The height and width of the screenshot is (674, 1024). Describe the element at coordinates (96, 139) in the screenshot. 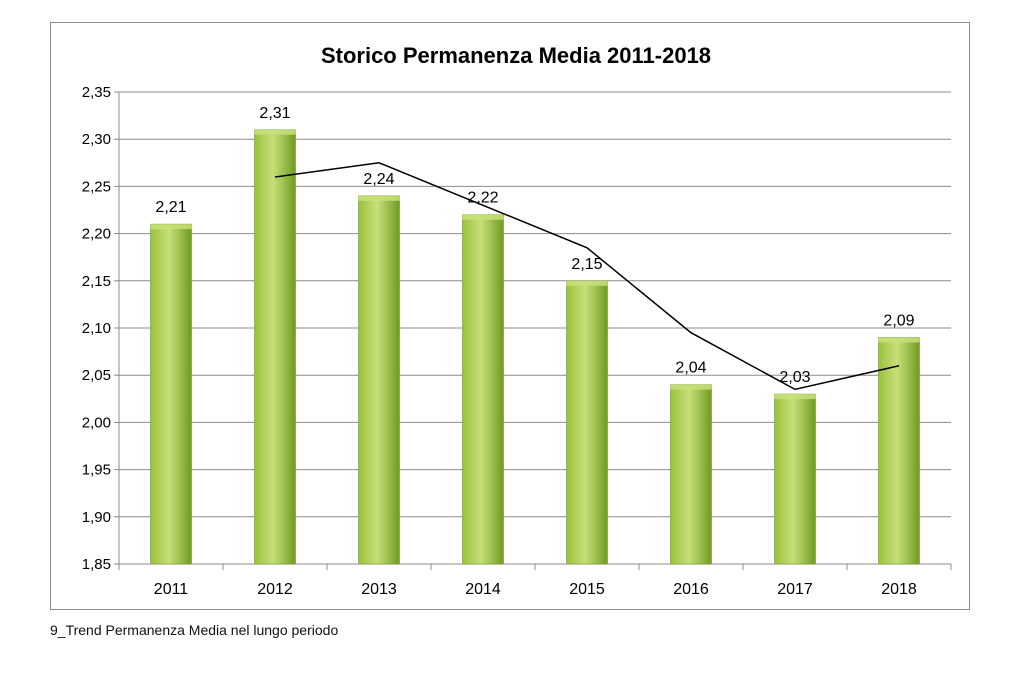

I see `y-tick-label: 2,30` at that location.